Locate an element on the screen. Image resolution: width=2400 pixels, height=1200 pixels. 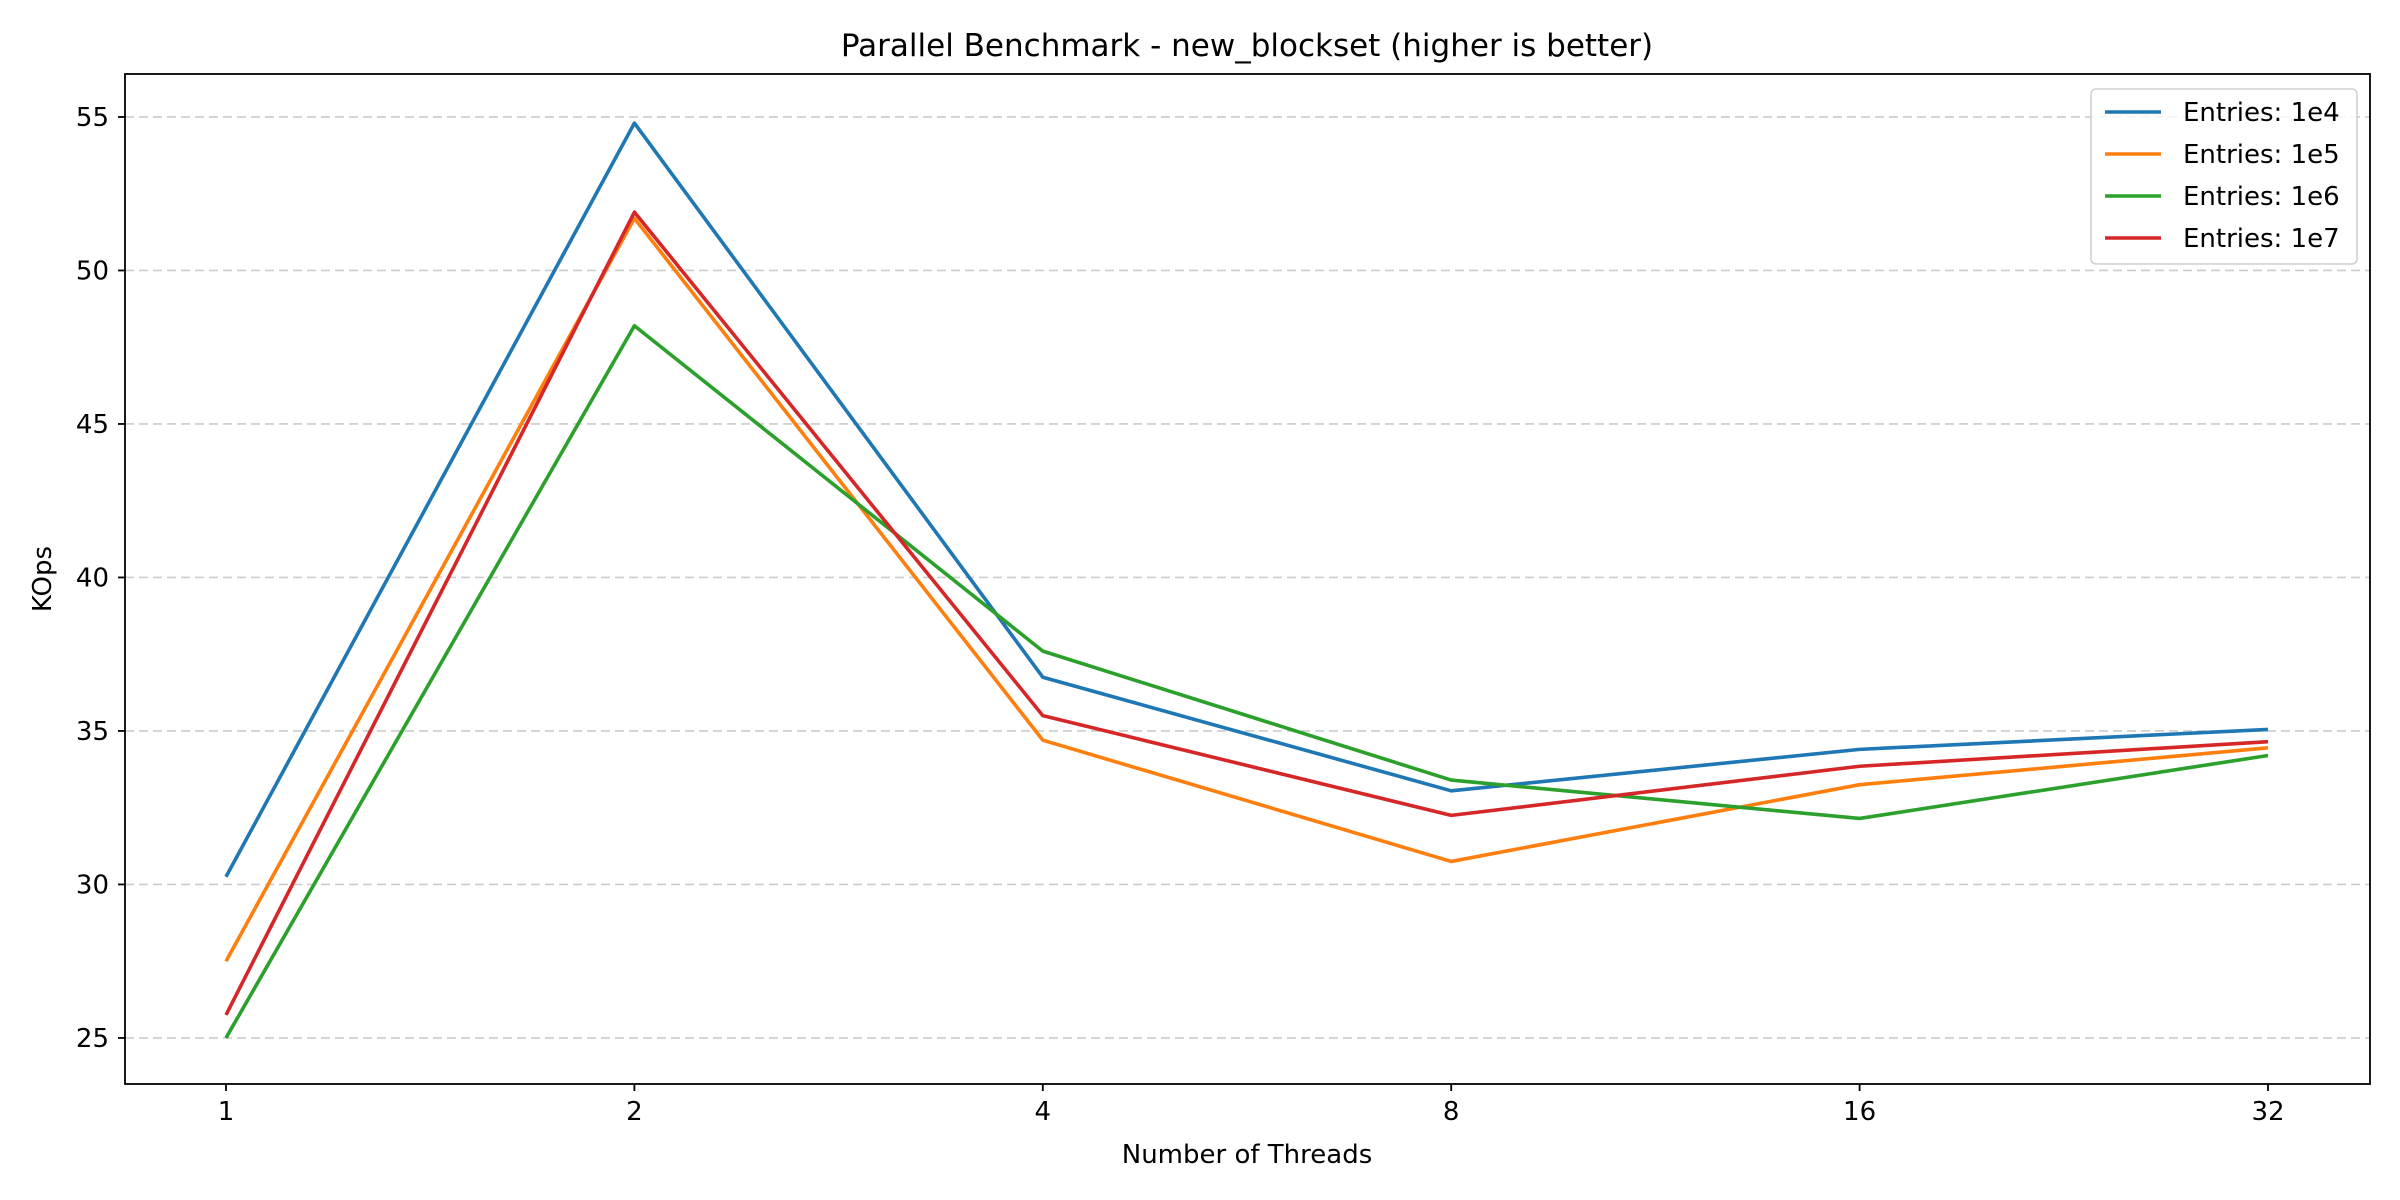
legend-label: Entries: 1e6 is located at coordinates (2261, 197).